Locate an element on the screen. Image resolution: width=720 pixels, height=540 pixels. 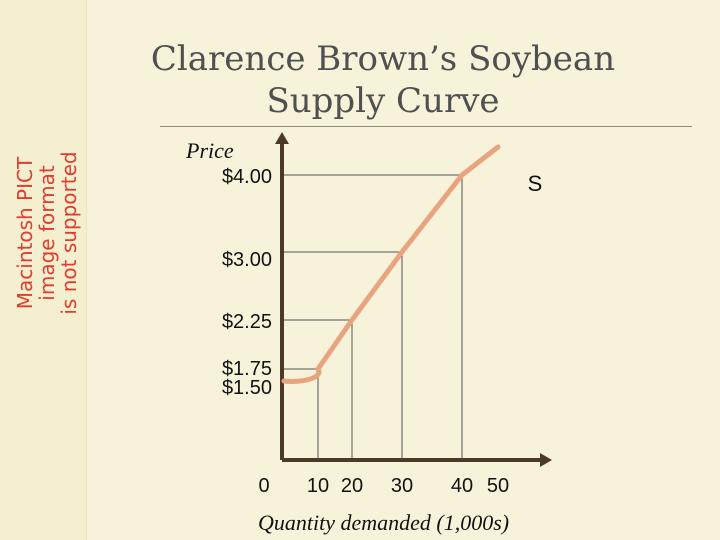
y-tick-label-3: $2.25 is located at coordinates (247, 322).